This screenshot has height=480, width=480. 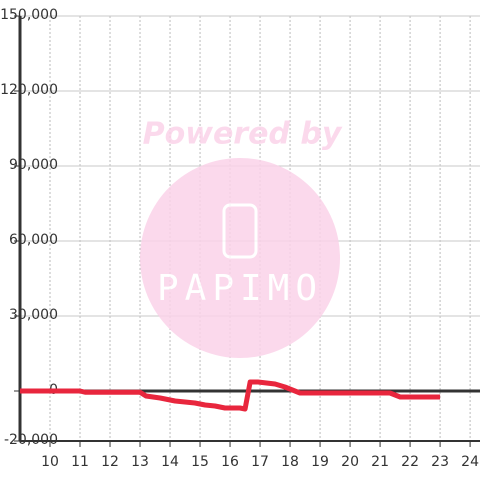 What do you see at coordinates (440, 462) in the screenshot?
I see `x-tick-label: 23` at bounding box center [440, 462].